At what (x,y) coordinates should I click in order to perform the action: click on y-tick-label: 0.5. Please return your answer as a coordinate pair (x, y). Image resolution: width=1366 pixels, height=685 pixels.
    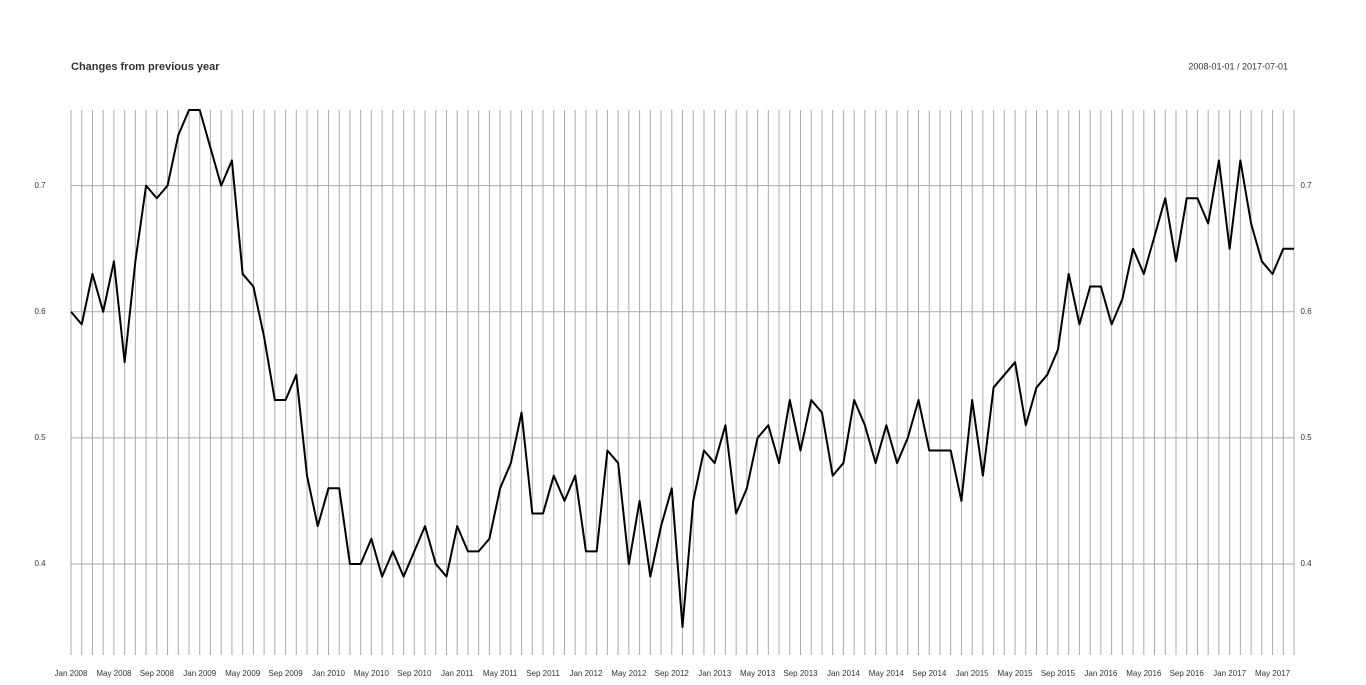
    Looking at the image, I should click on (40, 437).